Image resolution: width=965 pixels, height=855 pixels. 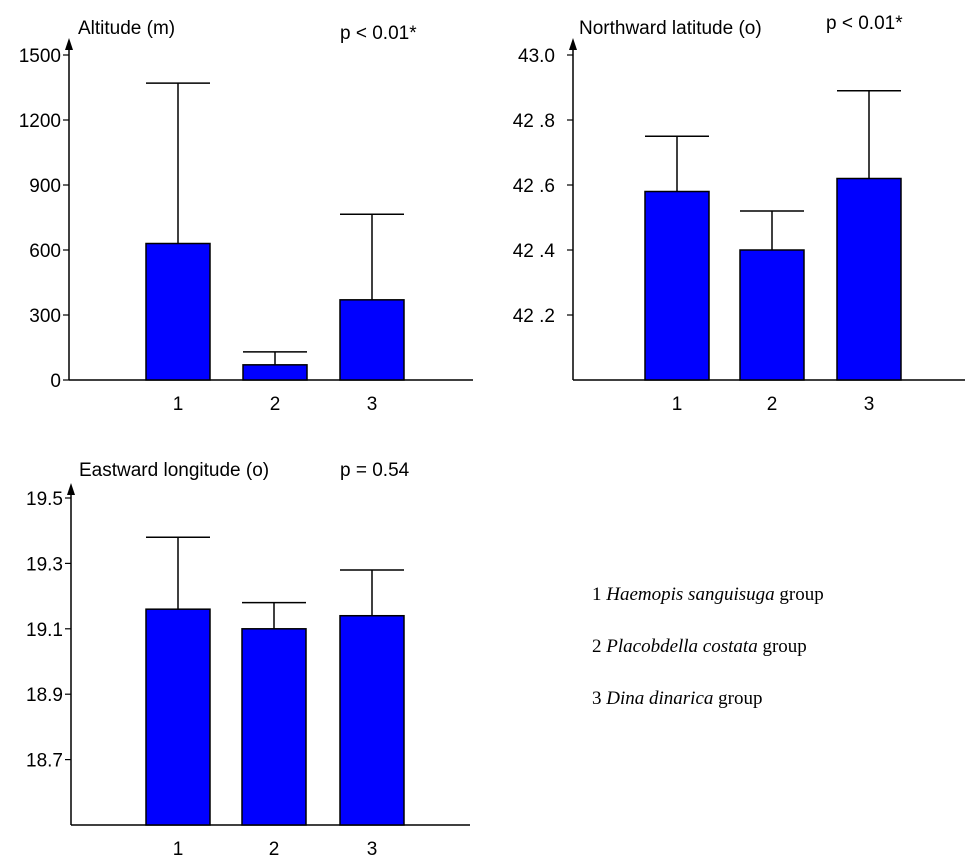 I want to click on y-axis-label: Altitude (m), so click(x=126, y=28).